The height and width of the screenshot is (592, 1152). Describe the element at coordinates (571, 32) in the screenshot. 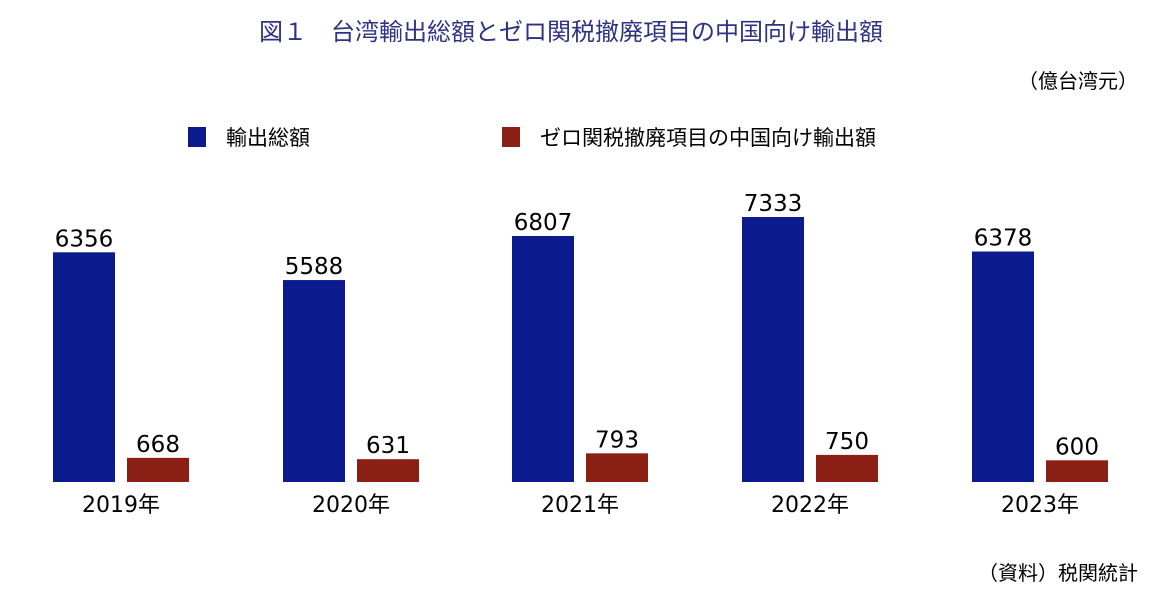

I see `chart-title: 図１ 台湾輸出総額とゼロ関税撤廃項目の中国向け輸出額` at that location.